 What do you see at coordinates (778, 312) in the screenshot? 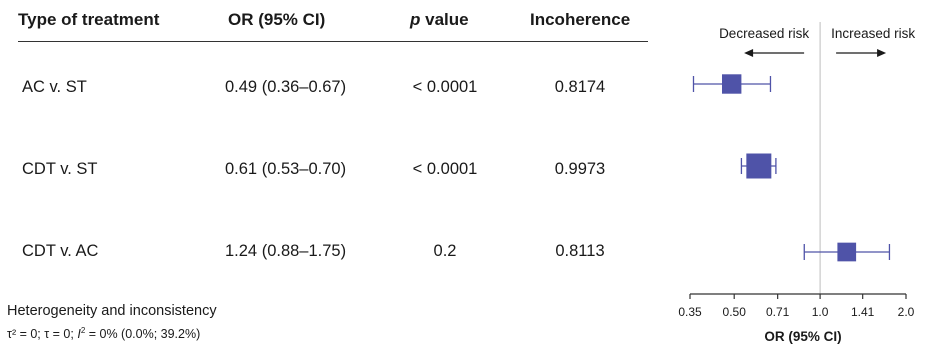
I see `x-tick-label-3: 0.71` at bounding box center [778, 312].